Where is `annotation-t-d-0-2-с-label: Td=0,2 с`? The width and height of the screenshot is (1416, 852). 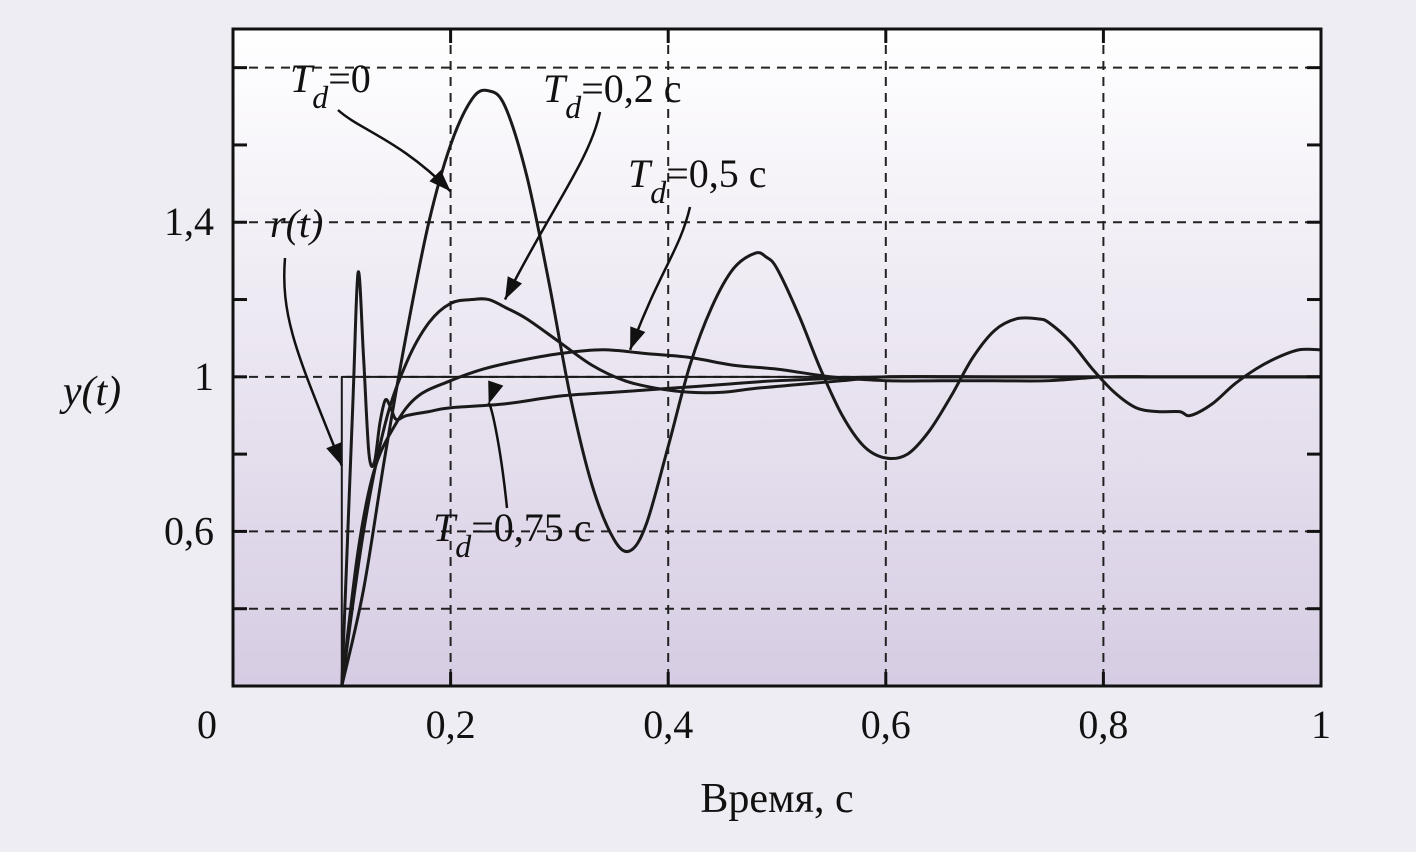 annotation-t-d-0-2-с-label: Td=0,2 с is located at coordinates (612, 95).